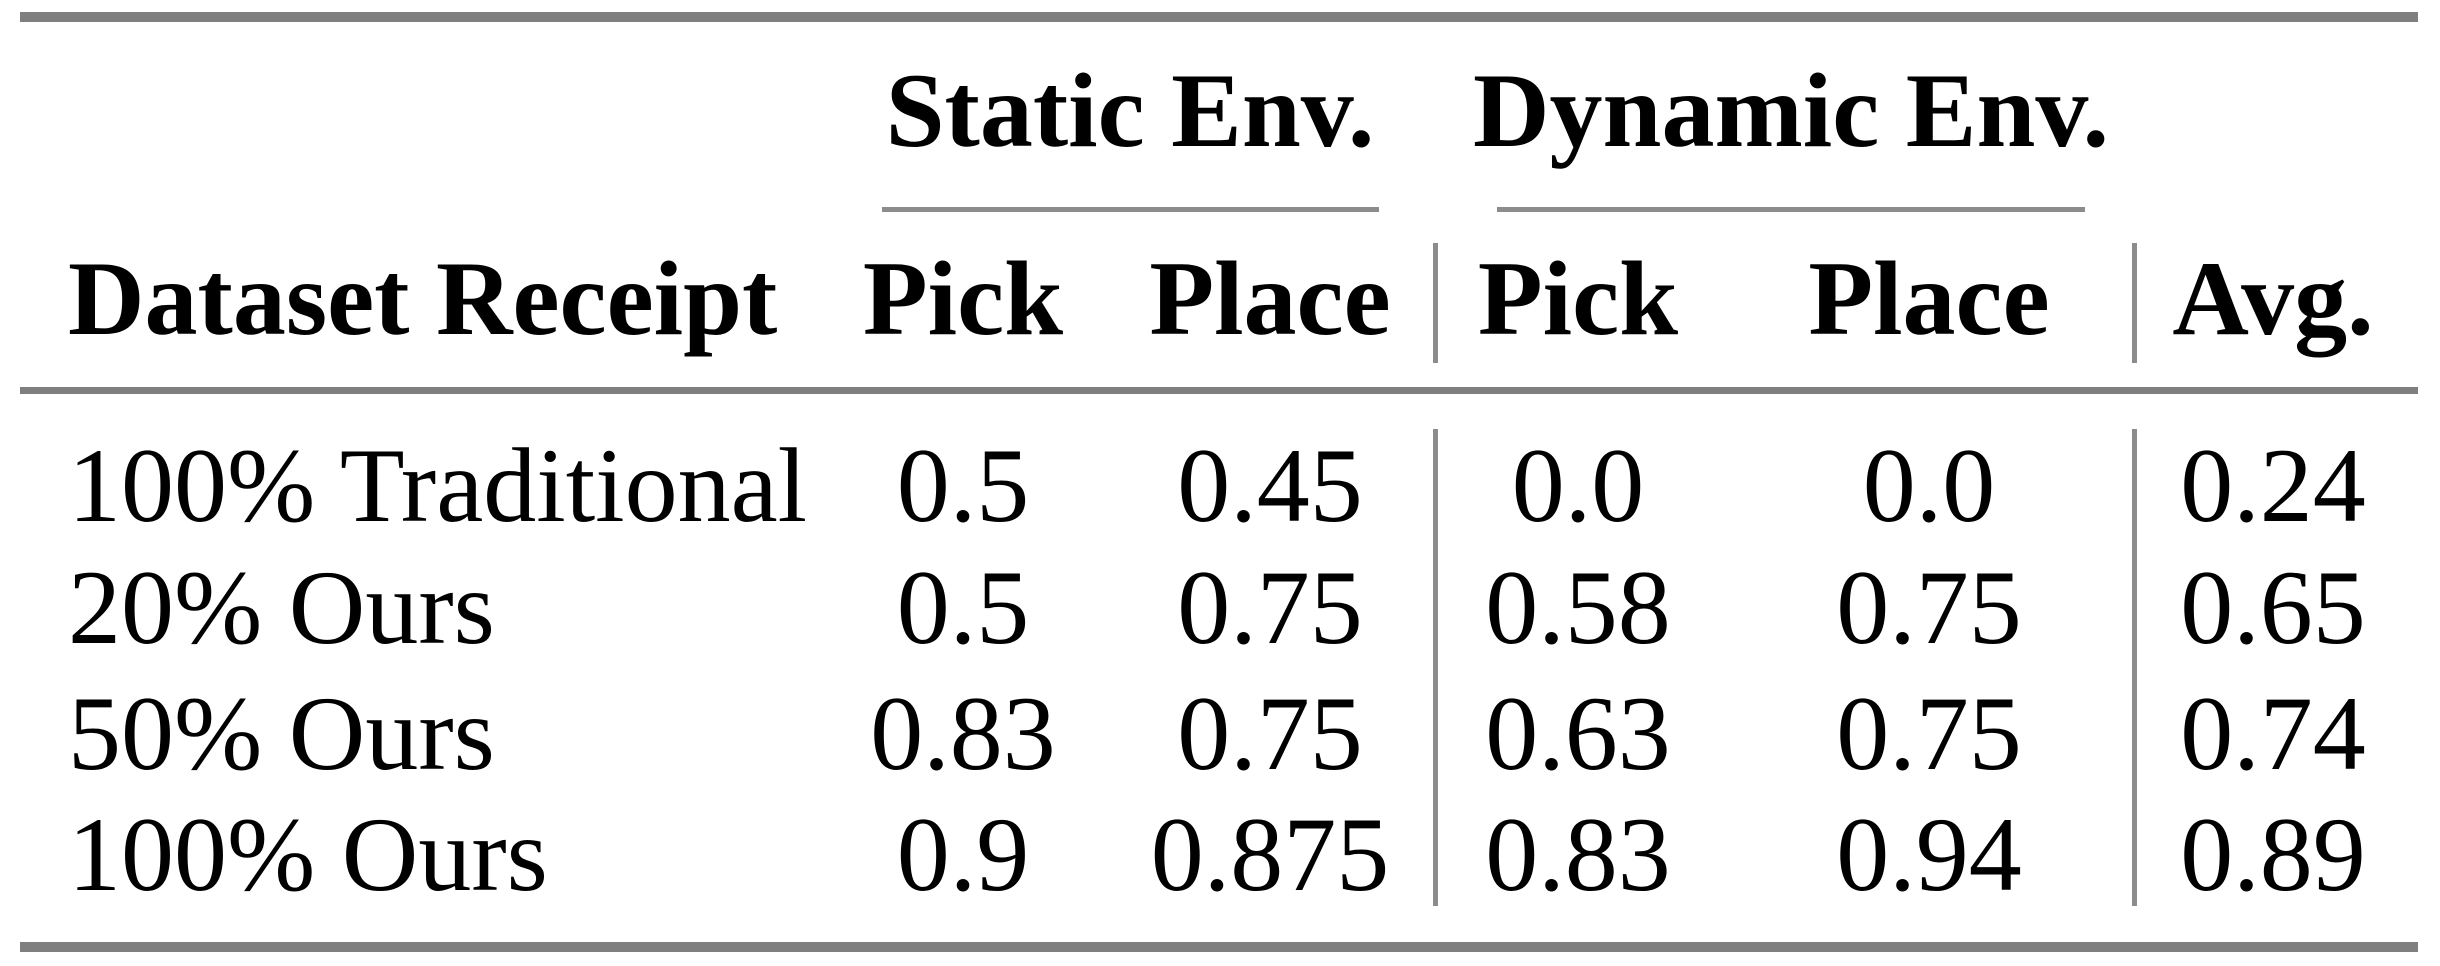 This screenshot has width=2440, height=966. I want to click on cell-r3-static-place: 0.75, so click(1270, 733).